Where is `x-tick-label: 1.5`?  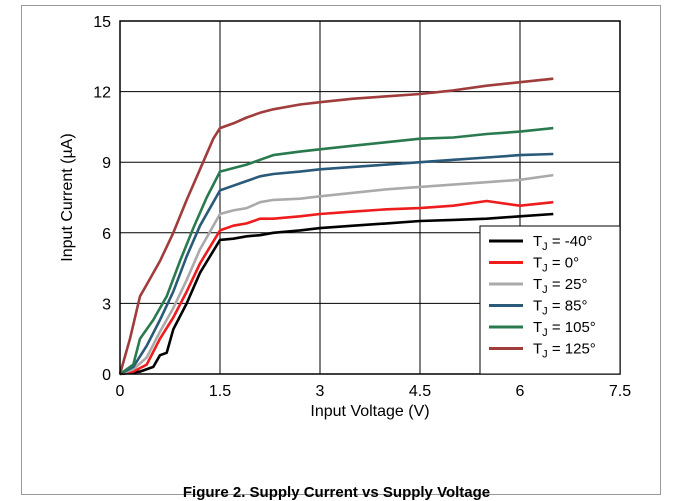 x-tick-label: 1.5 is located at coordinates (220, 391).